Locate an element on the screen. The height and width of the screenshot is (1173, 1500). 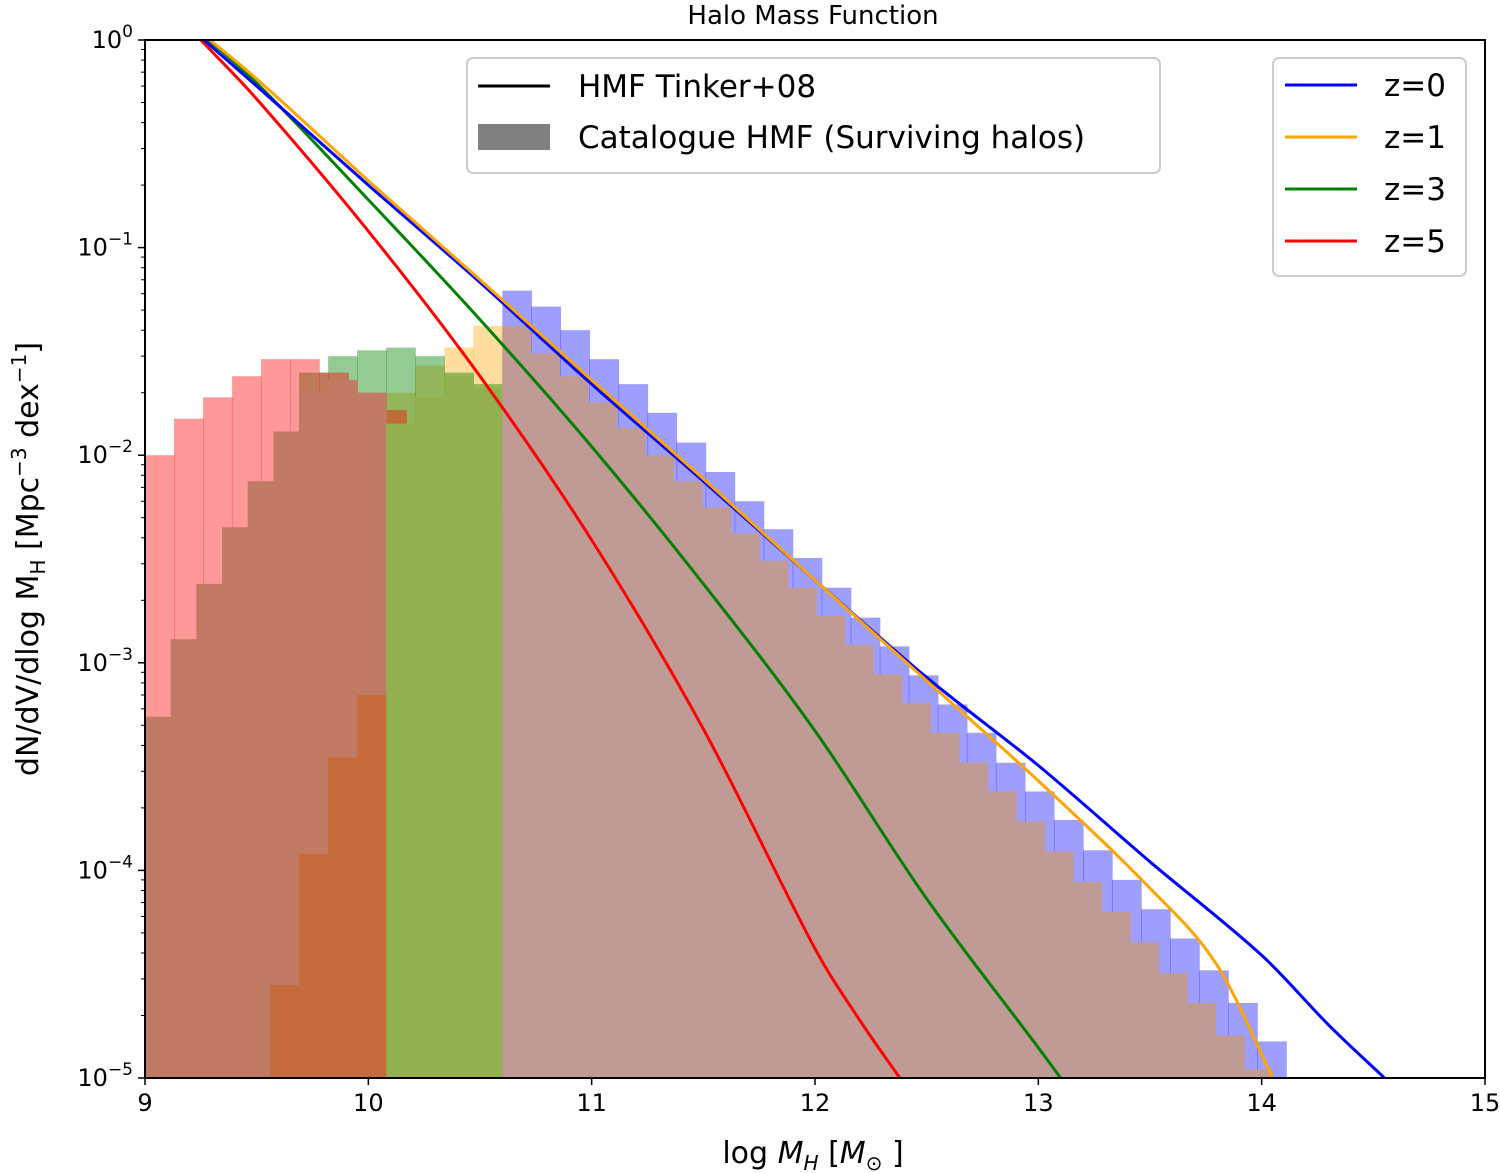
y-tick-label: 10⁻² is located at coordinates (105, 453).